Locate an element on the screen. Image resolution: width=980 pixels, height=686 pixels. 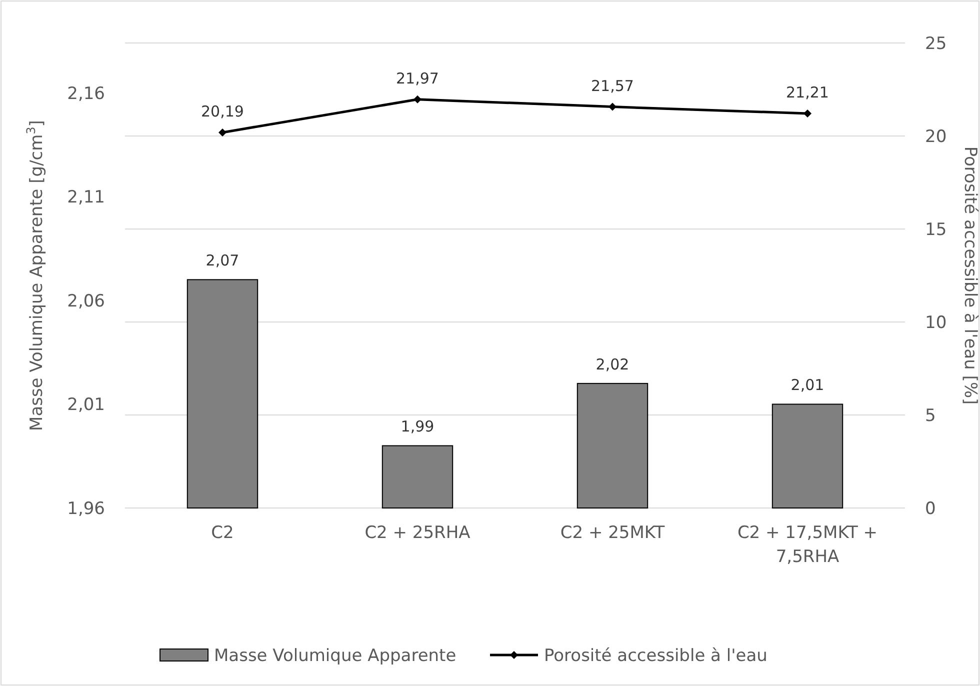
x-tick-label: C2 + 17,5MKT + 7,5RHA is located at coordinates (807, 545).